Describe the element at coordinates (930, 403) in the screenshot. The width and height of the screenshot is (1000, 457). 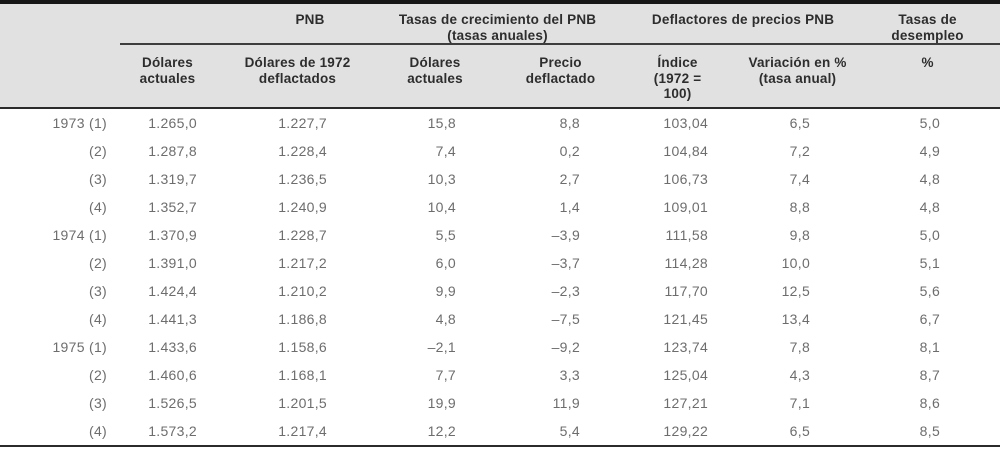
I see `cell-value: 8,6` at that location.